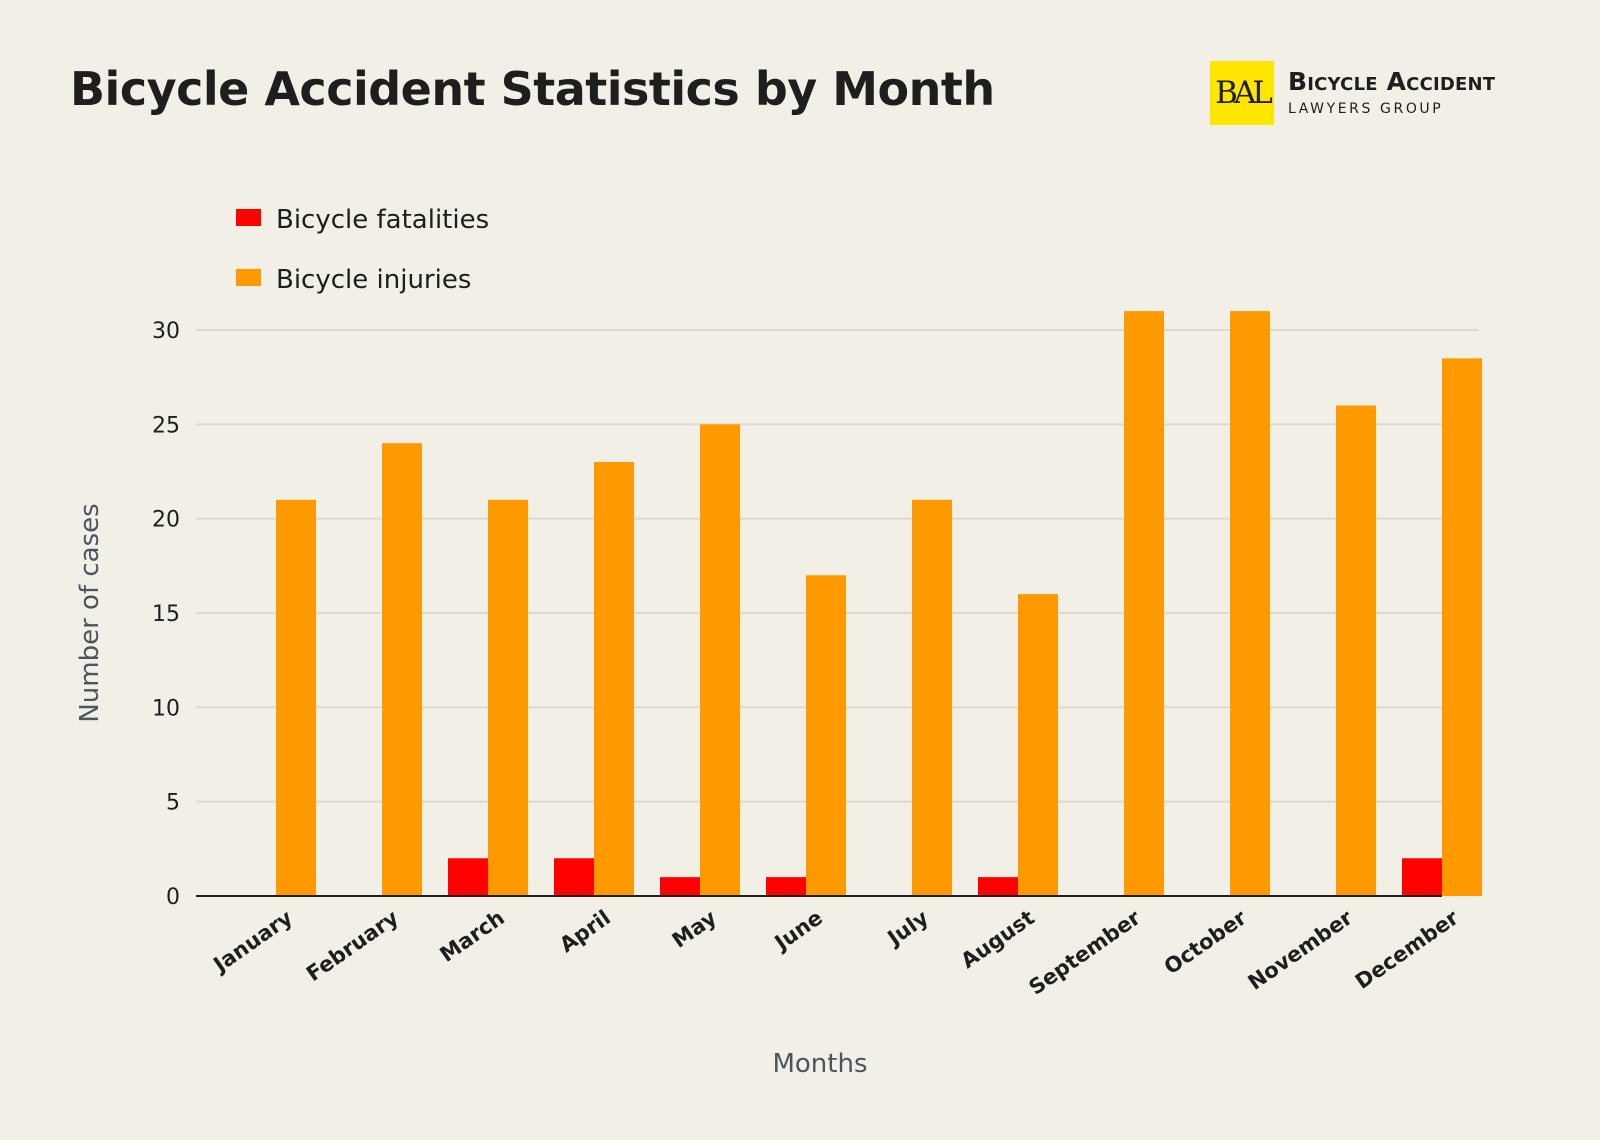 The width and height of the screenshot is (1600, 1140). What do you see at coordinates (1250, 604) in the screenshot?
I see `bar-injuries-october` at bounding box center [1250, 604].